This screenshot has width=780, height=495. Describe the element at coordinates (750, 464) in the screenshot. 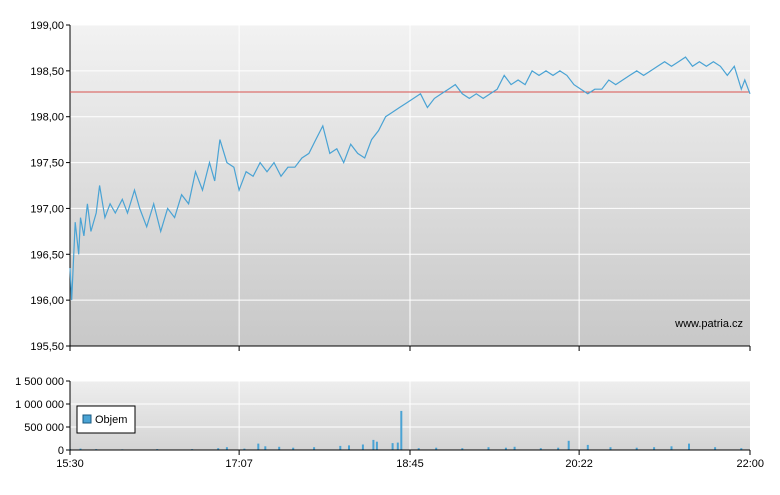

I see `x-tick-label: 22:00` at that location.